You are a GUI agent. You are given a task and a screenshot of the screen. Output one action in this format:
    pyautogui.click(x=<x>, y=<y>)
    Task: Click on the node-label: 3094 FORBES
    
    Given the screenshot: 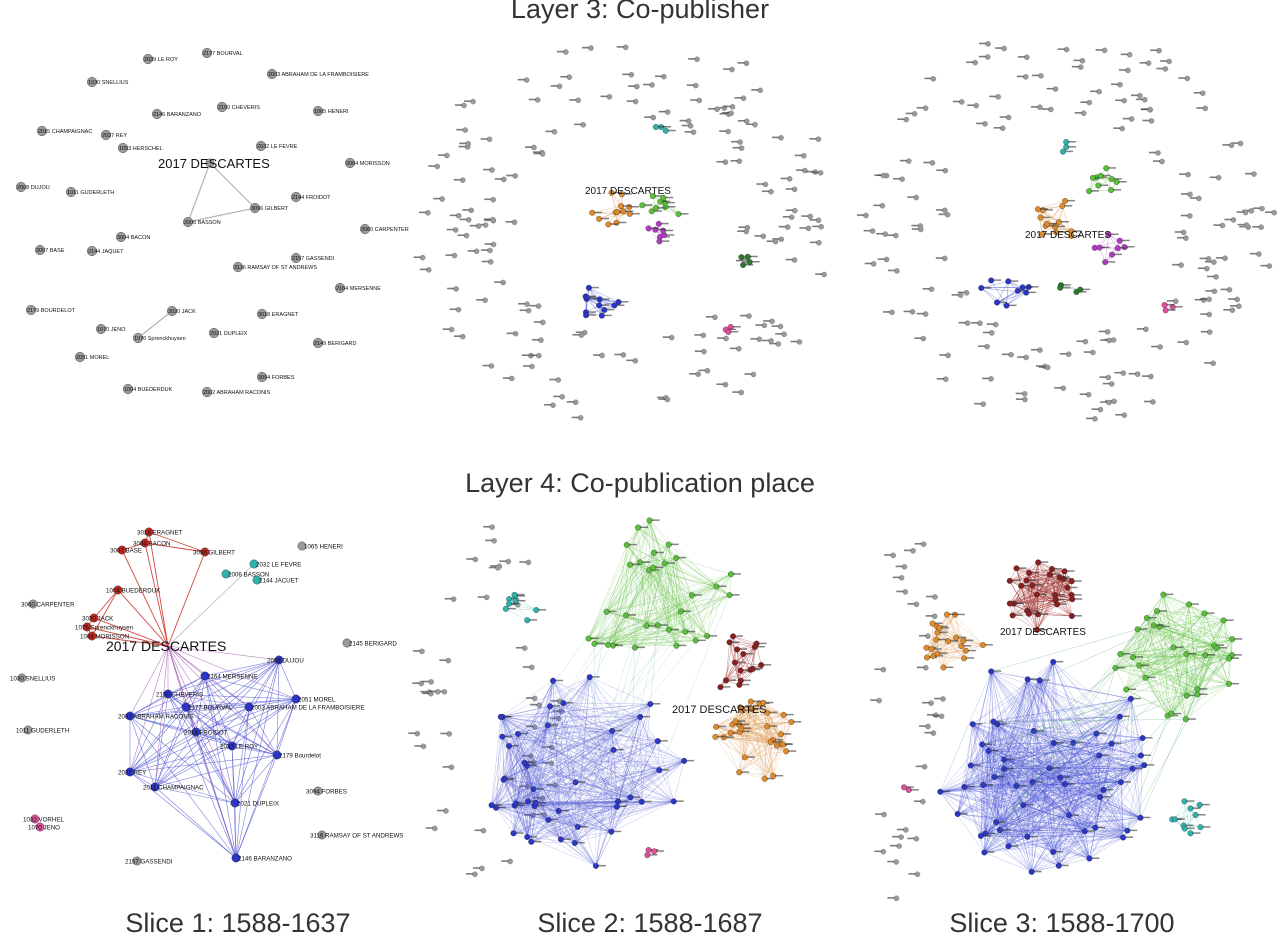 What is the action you would take?
    pyautogui.click(x=326, y=792)
    